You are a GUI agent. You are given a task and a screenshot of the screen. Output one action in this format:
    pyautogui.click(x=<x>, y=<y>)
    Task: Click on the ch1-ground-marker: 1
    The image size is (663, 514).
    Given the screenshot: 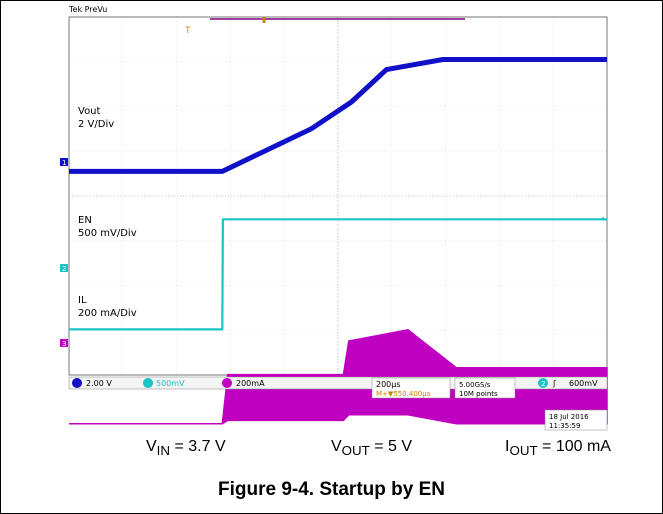 What is the action you would take?
    pyautogui.click(x=64, y=162)
    